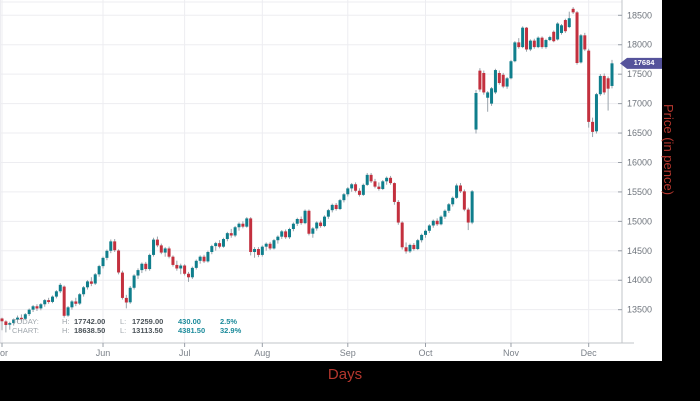 Image resolution: width=700 pixels, height=401 pixels. I want to click on y-tick-label: 17500, so click(639, 74).